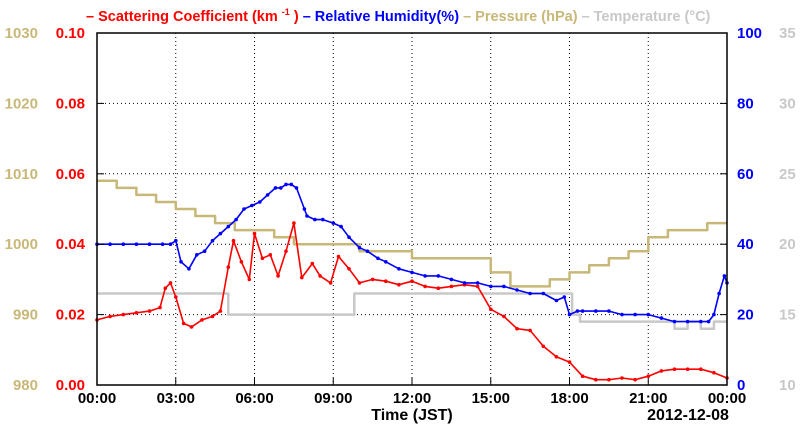 The height and width of the screenshot is (434, 800). I want to click on legend-temperature: – Temperature (°C), so click(646, 17).